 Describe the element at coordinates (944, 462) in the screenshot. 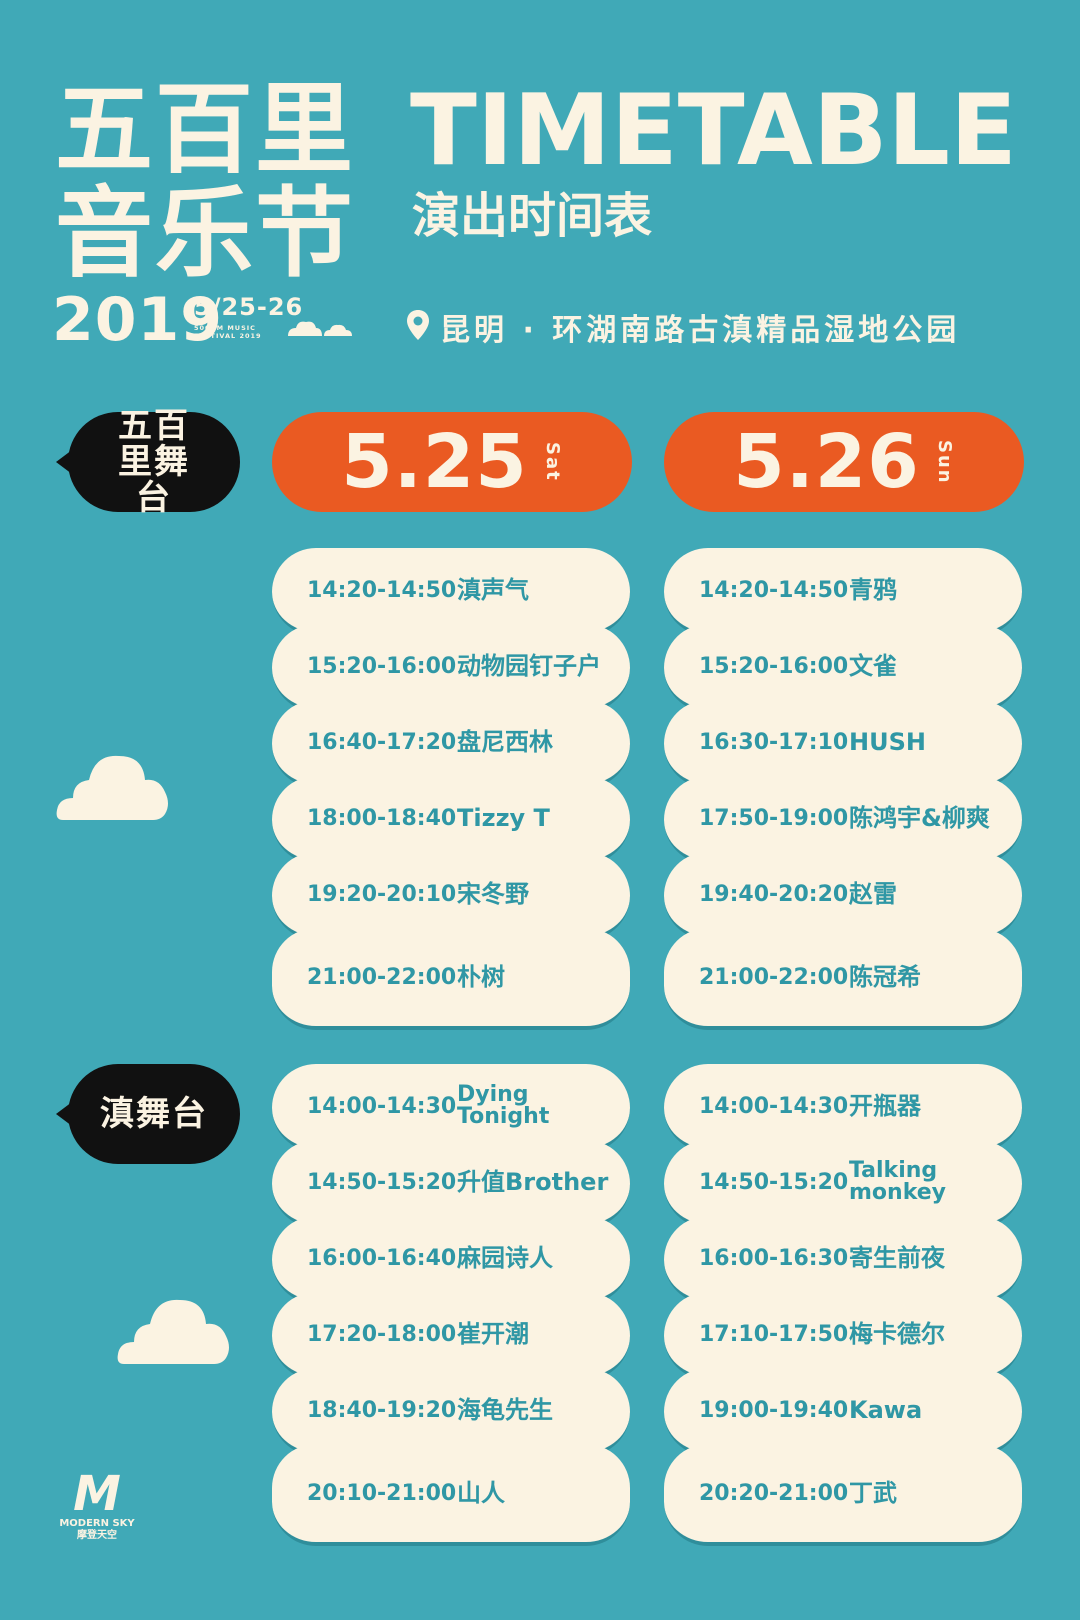

I see `weekday-label: Sun` at that location.